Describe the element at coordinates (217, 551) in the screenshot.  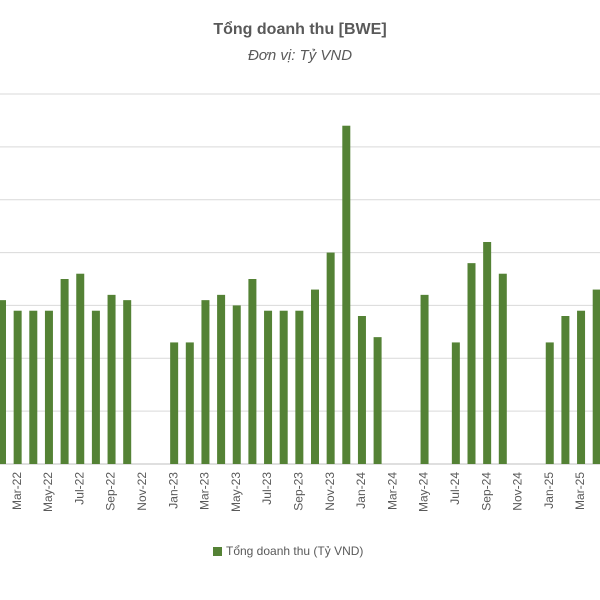
I see `legend-swatch` at that location.